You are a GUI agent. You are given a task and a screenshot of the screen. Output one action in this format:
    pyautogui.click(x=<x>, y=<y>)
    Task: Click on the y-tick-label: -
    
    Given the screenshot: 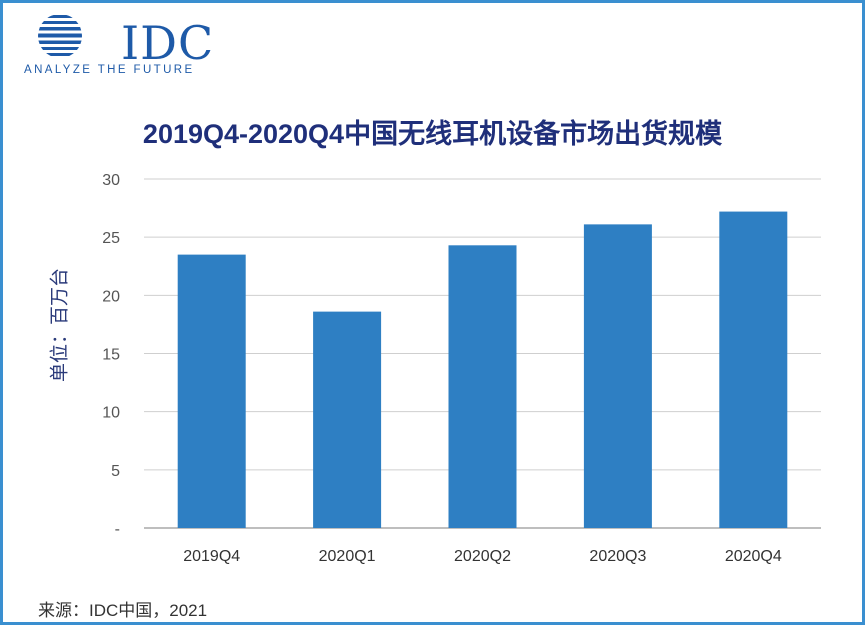 What is the action you would take?
    pyautogui.click(x=117, y=529)
    